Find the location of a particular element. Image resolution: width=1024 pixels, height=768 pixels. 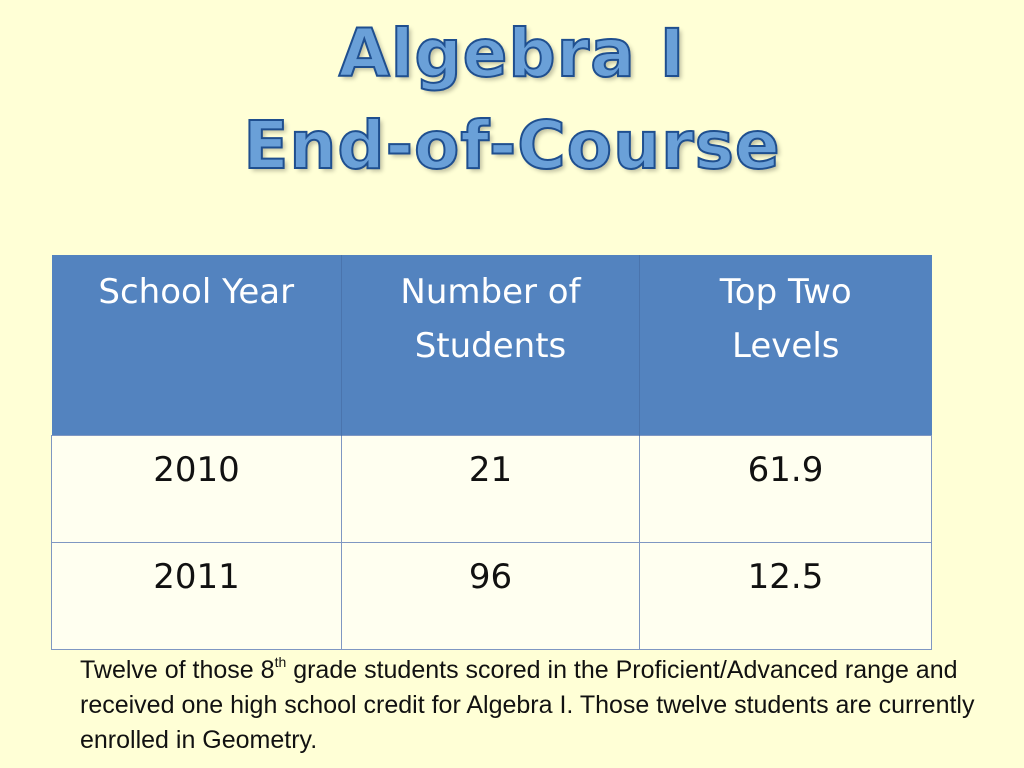

caption-part-1: Twelve of those 8 is located at coordinates (177, 670).